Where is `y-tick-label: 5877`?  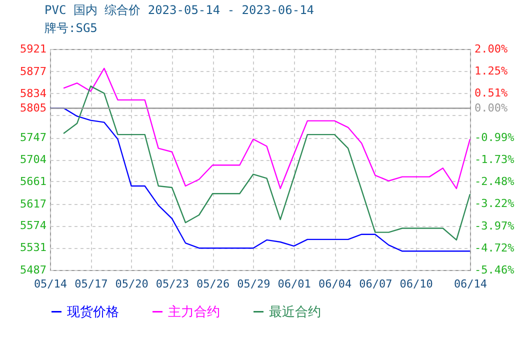 y-tick-label: 5877 is located at coordinates (33, 71).